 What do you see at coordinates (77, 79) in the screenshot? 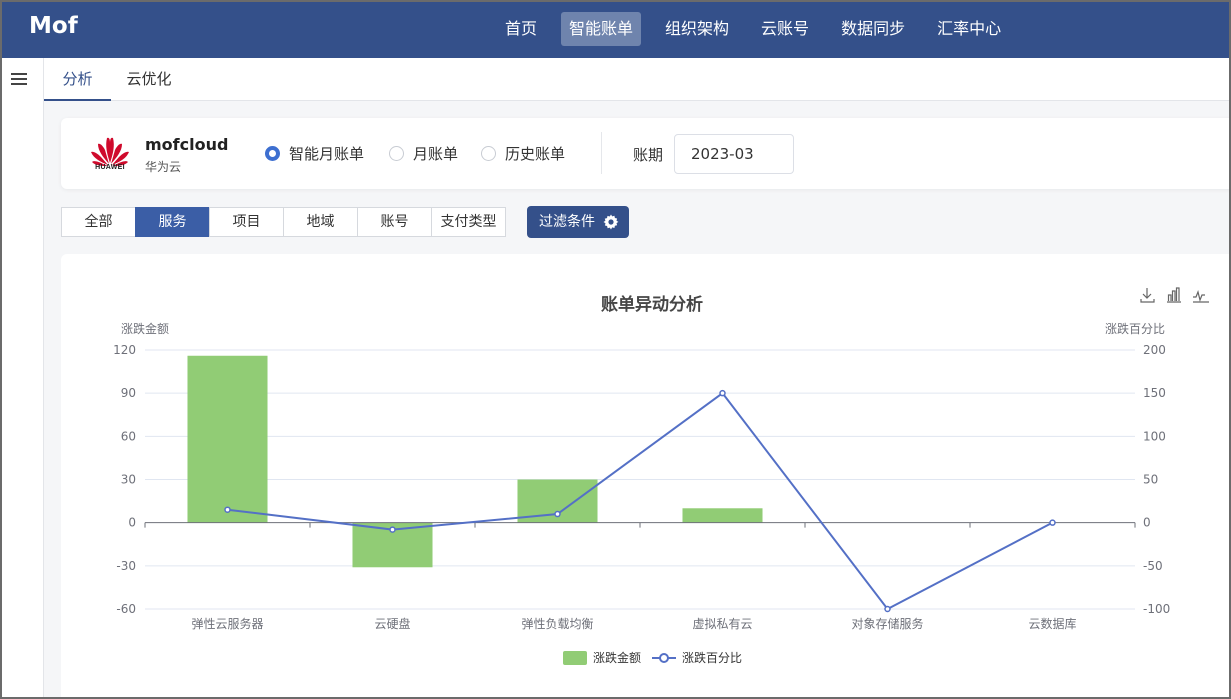
I see `tab-analysis: 分析` at bounding box center [77, 79].